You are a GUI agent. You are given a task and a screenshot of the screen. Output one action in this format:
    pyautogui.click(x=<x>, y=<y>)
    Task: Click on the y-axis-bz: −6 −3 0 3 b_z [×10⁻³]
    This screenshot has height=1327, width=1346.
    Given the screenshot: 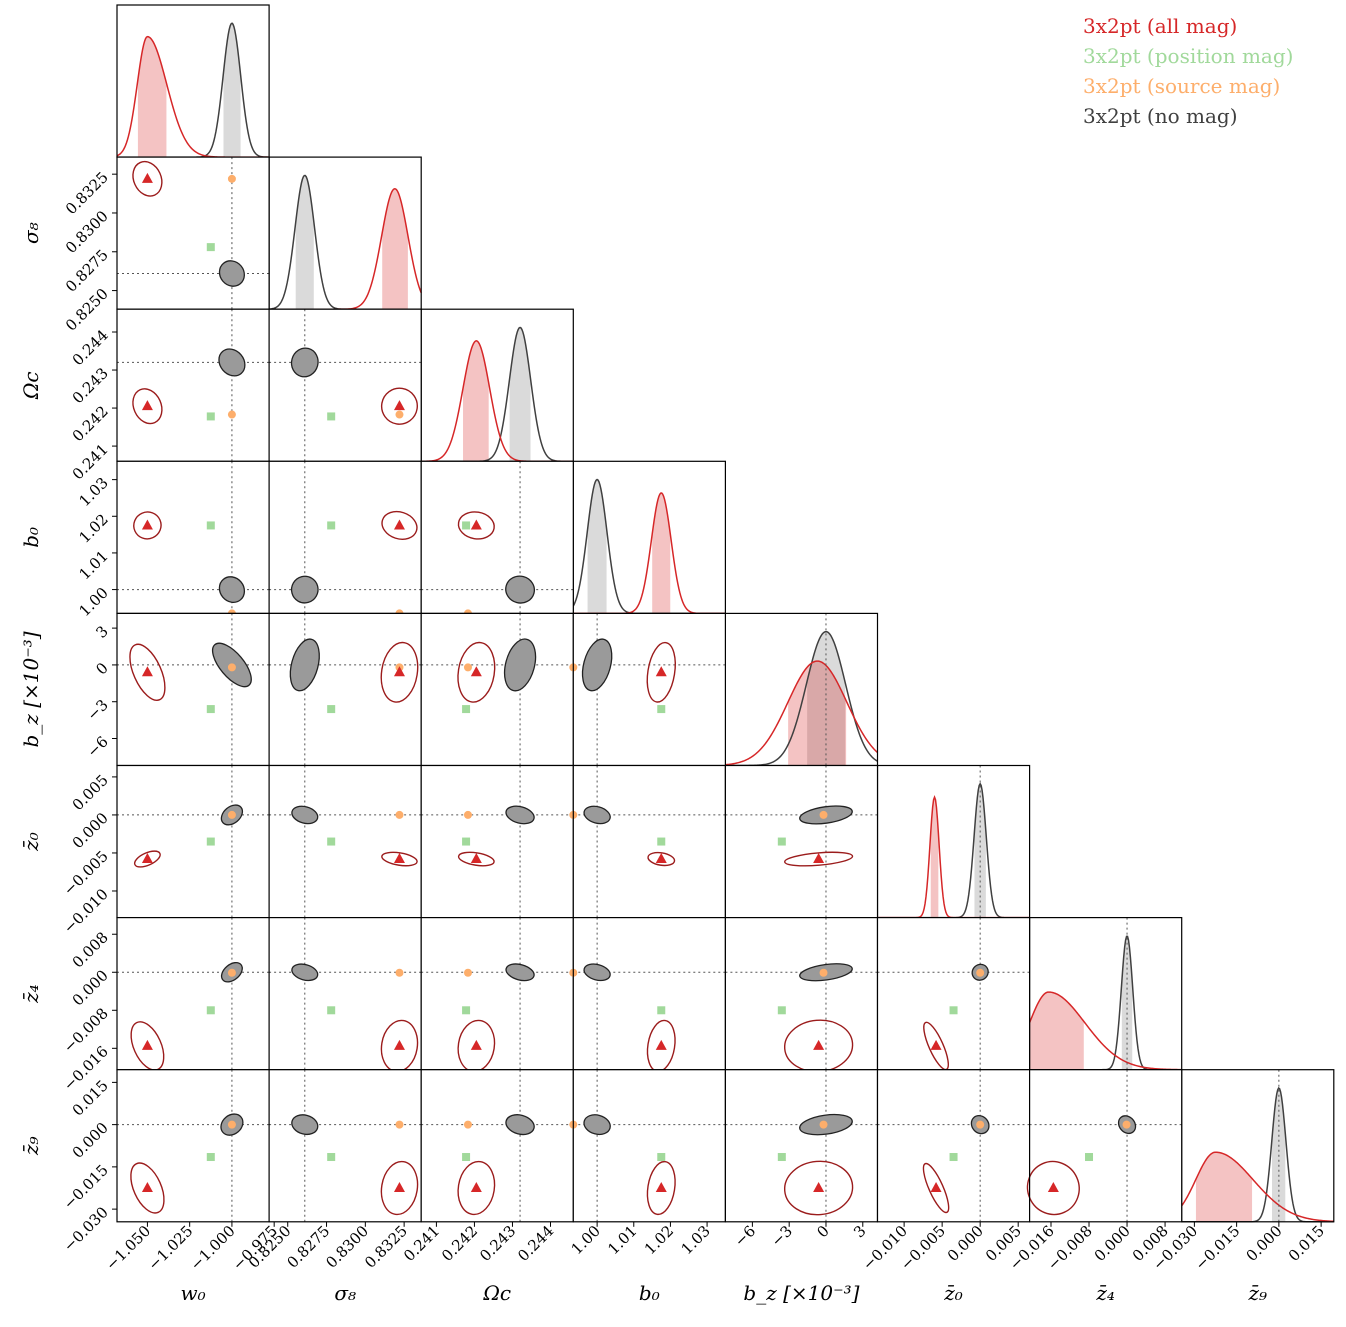 What is the action you would take?
    pyautogui.click(x=68, y=691)
    